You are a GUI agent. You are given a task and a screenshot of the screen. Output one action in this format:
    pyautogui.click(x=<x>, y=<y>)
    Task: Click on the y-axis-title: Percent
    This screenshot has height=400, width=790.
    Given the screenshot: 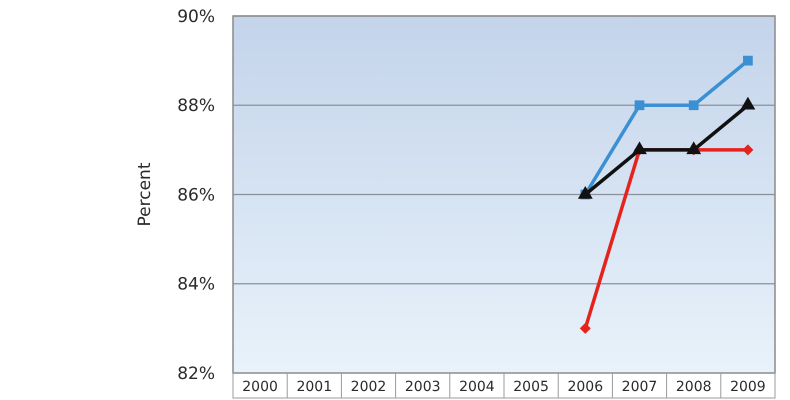 What is the action you would take?
    pyautogui.click(x=145, y=194)
    